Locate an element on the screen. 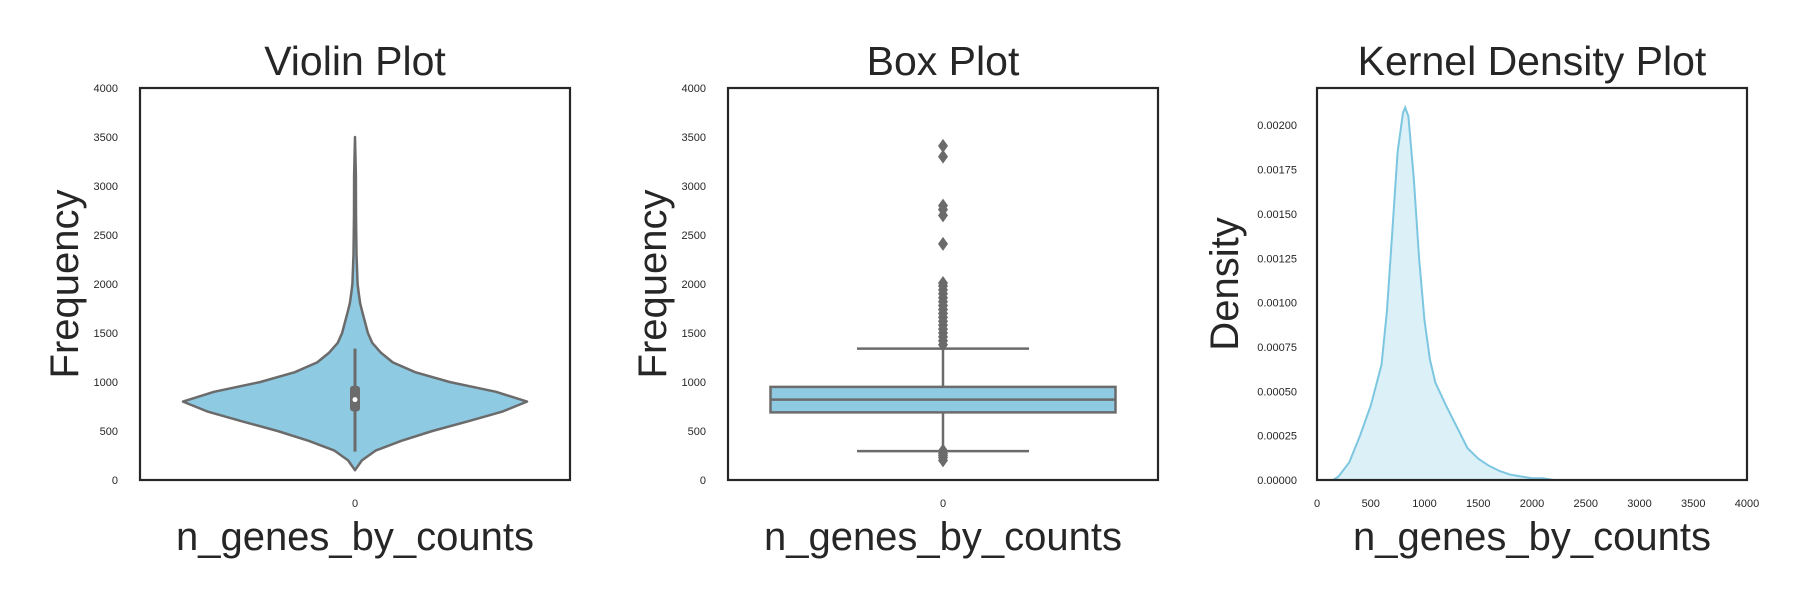 Image resolution: width=1800 pixels, height=600 pixels. kde-x-tick-label: 500 is located at coordinates (1371, 504).